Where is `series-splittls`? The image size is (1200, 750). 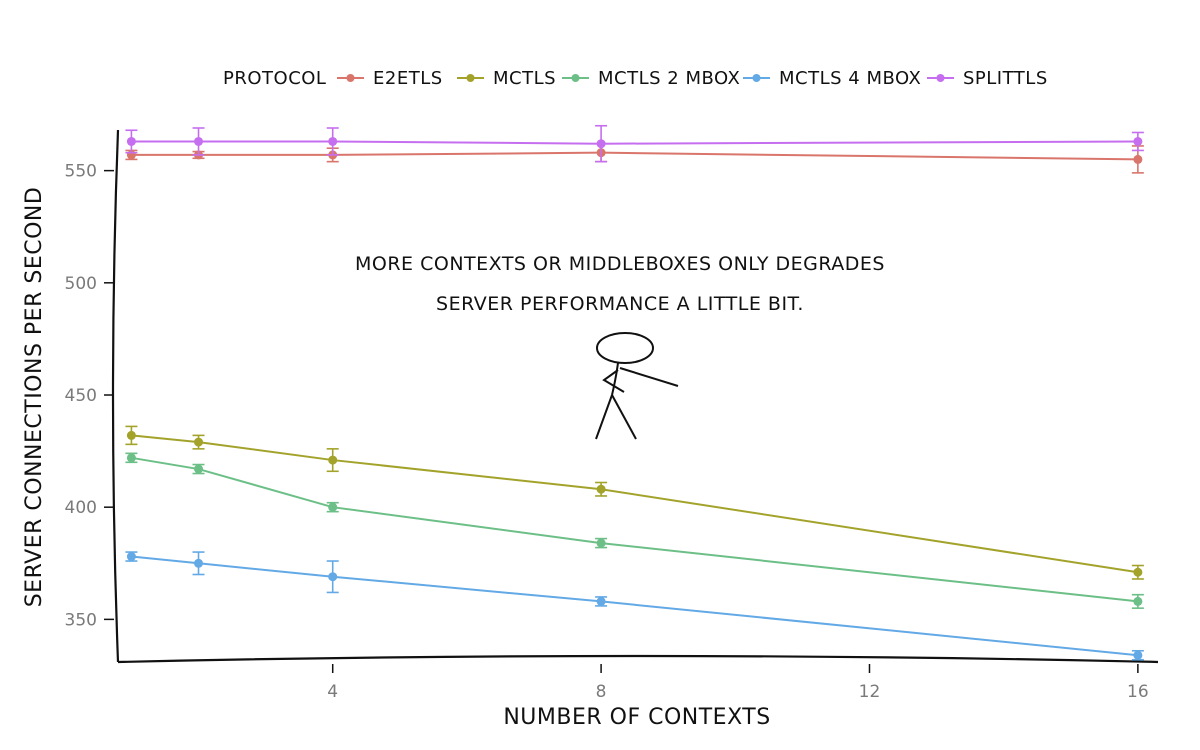
series-splittls is located at coordinates (634, 143).